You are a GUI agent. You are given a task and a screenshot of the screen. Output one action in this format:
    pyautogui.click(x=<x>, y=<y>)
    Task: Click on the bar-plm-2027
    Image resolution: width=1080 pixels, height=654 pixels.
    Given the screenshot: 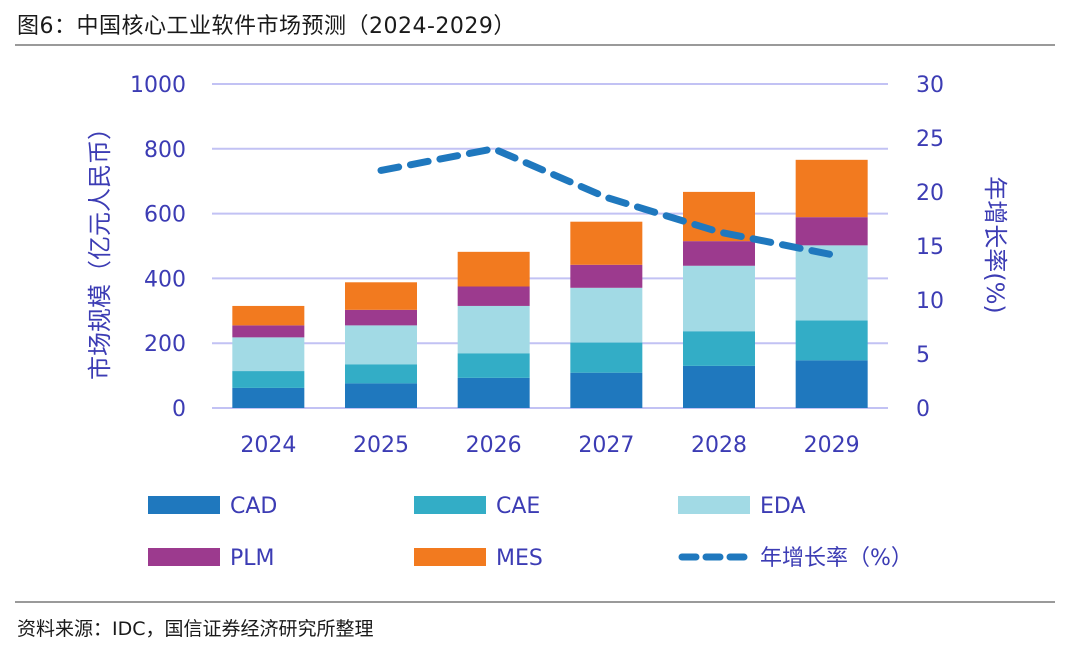 What is the action you would take?
    pyautogui.click(x=606, y=276)
    